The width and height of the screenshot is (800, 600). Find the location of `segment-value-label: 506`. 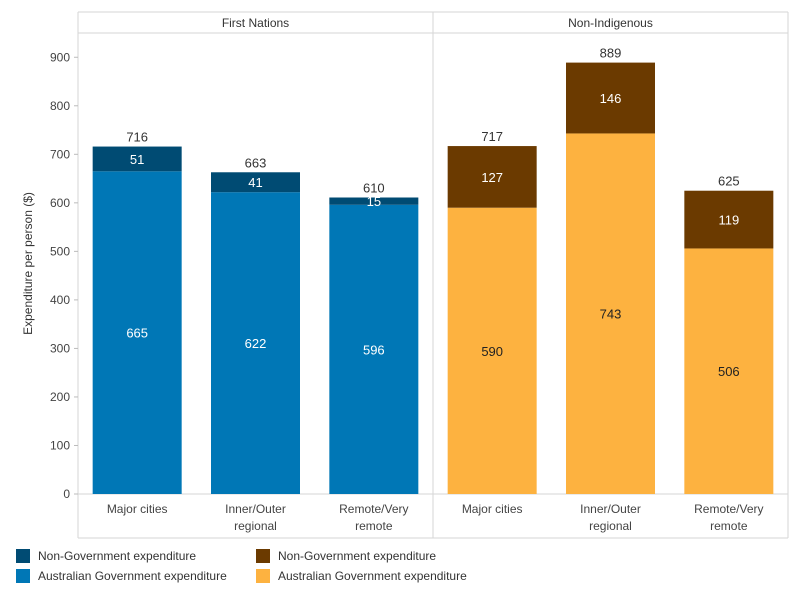

segment-value-label: 506 is located at coordinates (729, 371).